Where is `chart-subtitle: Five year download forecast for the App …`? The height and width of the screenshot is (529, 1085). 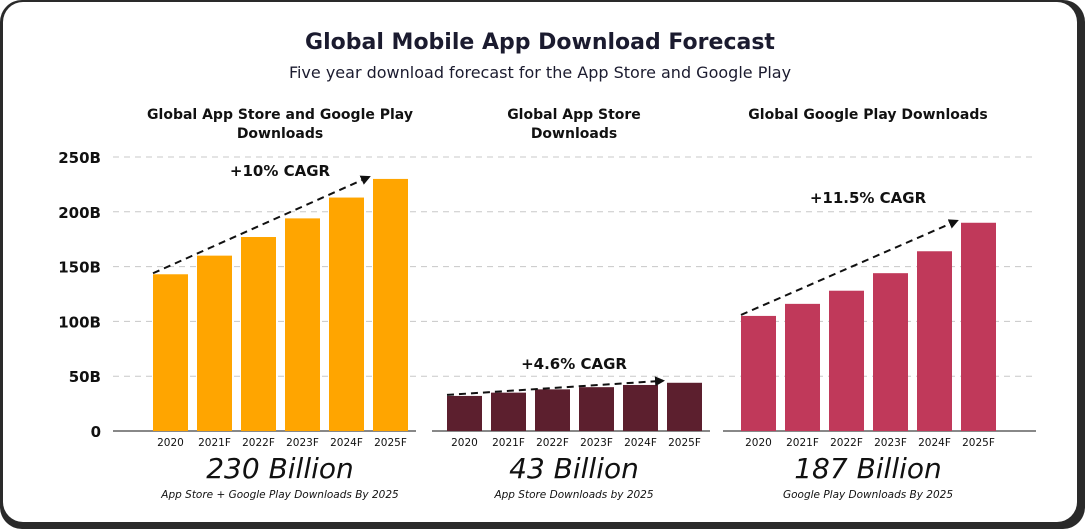
chart-subtitle: Five year download forecast for the App … is located at coordinates (540, 72).